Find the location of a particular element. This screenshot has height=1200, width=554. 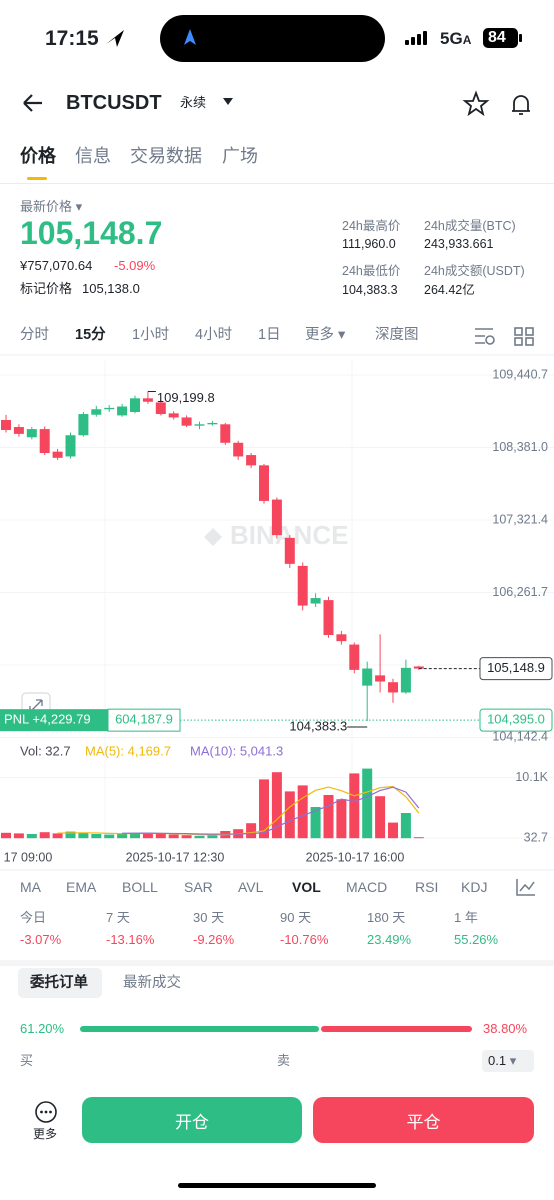

header-icons is located at coordinates (276, 103).